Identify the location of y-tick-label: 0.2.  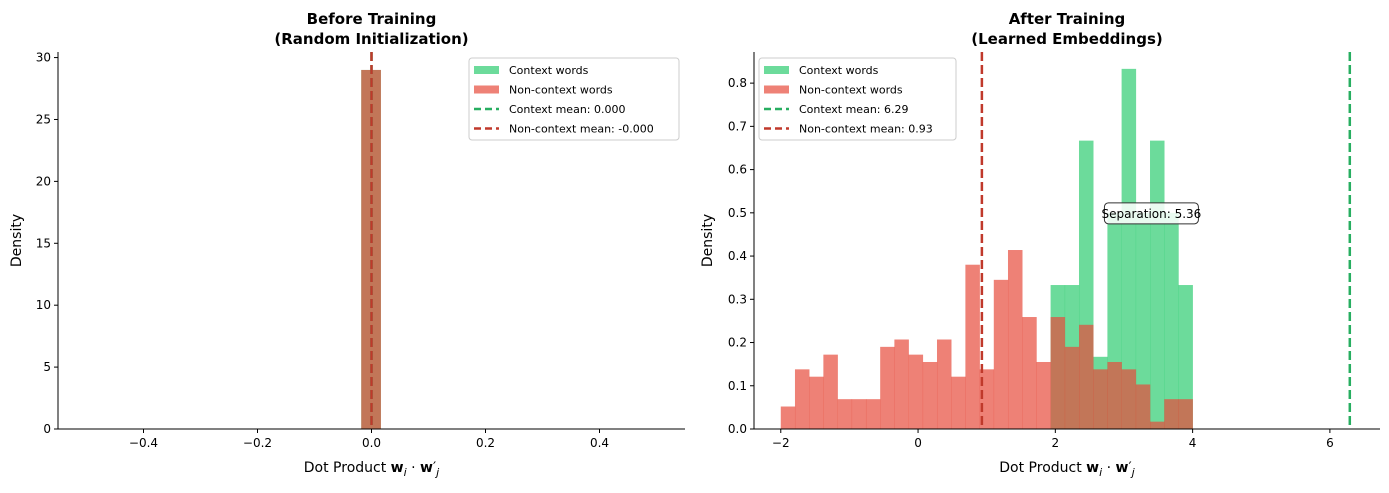
(737, 343).